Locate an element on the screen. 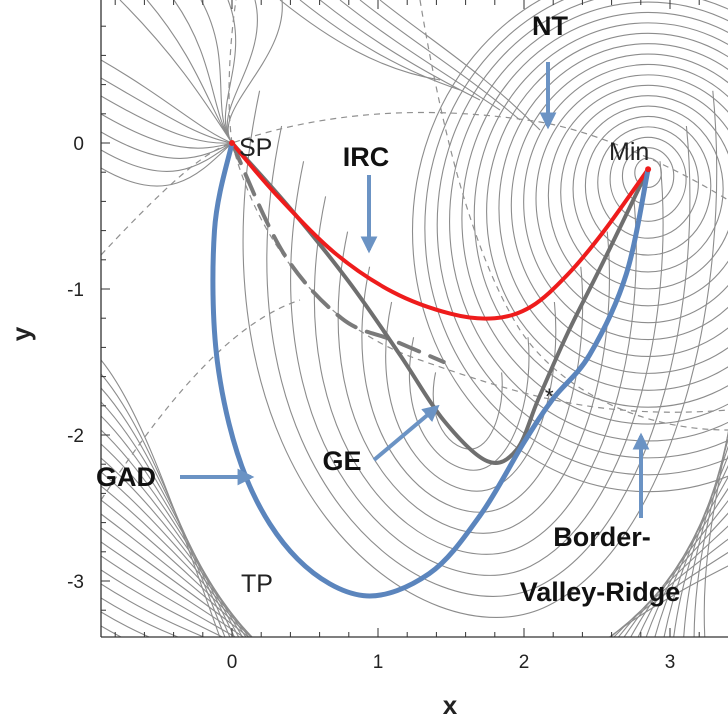  point-label-star: * is located at coordinates (549, 396).